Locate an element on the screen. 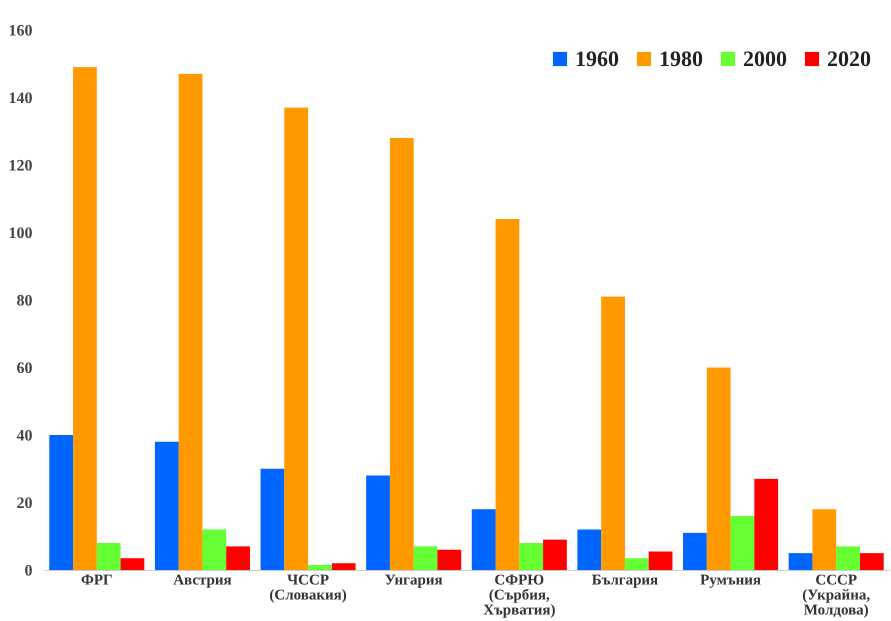  y-tick-label: 160 is located at coordinates (20, 31).